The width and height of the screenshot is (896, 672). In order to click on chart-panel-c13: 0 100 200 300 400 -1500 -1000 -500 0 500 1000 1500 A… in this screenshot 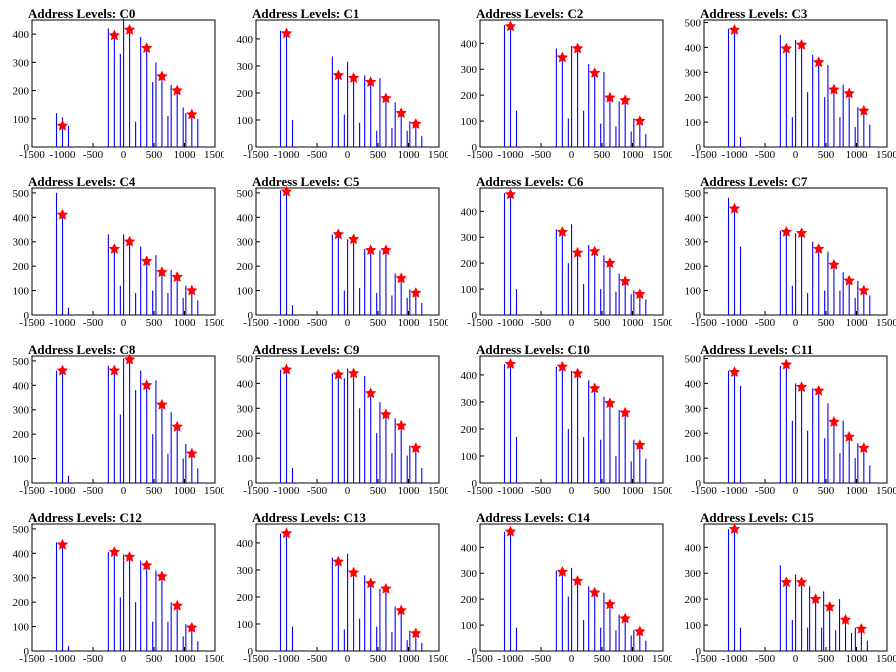, I will do `click(336, 588)`.